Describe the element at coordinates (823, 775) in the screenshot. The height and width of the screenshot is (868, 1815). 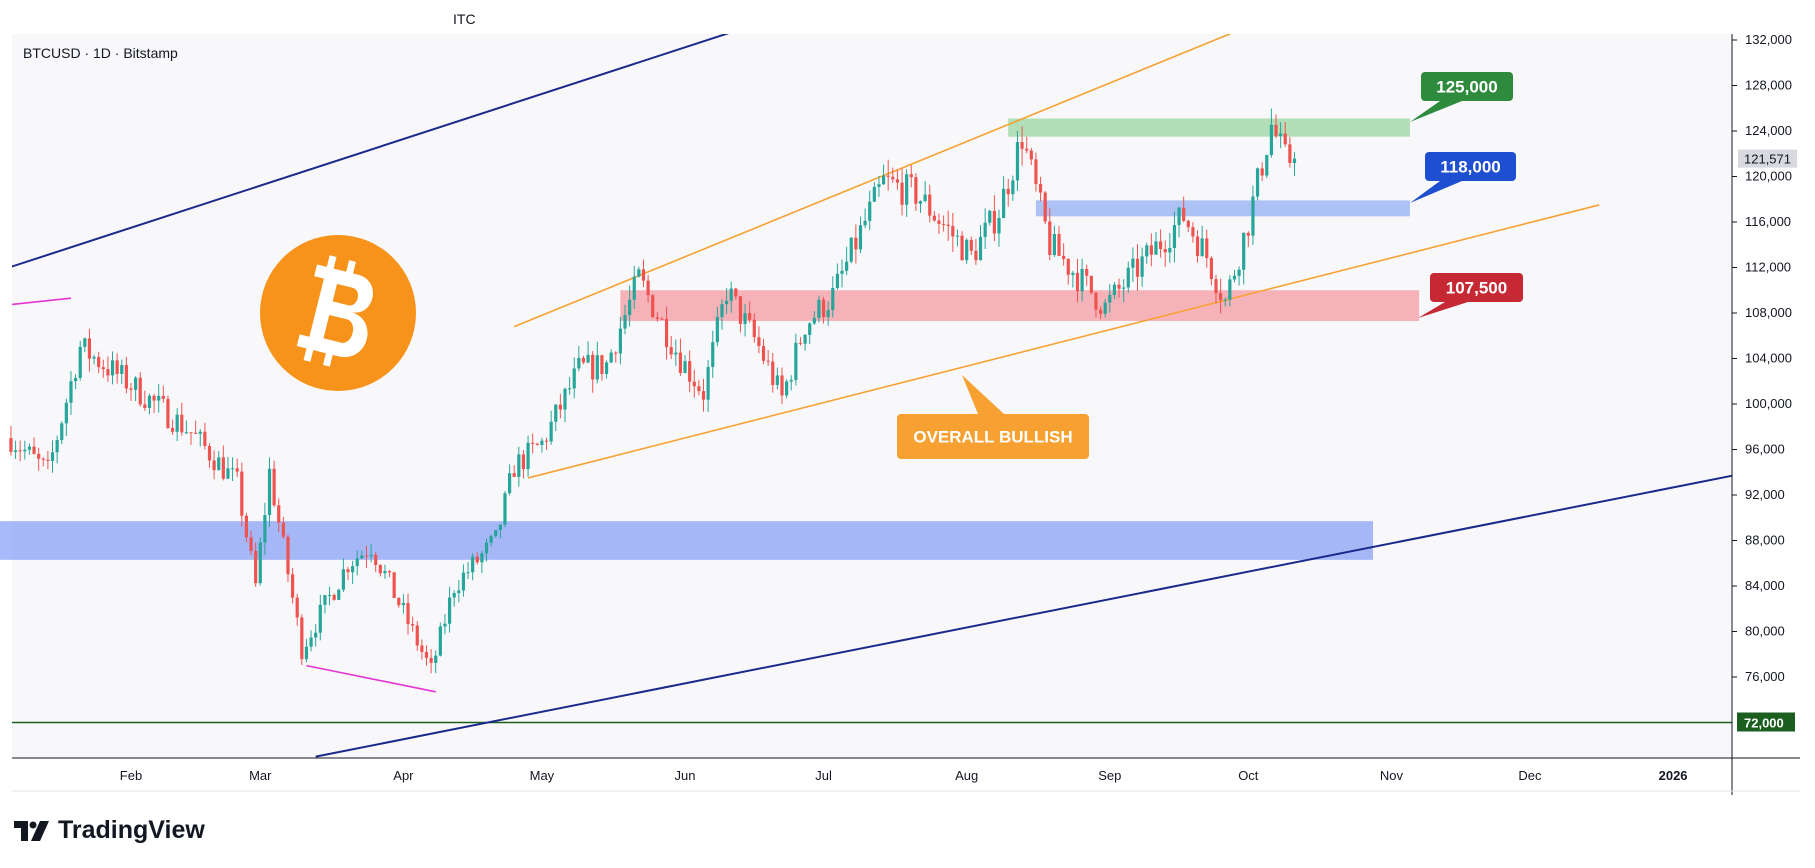
I see `x-tick-label: Jul` at that location.